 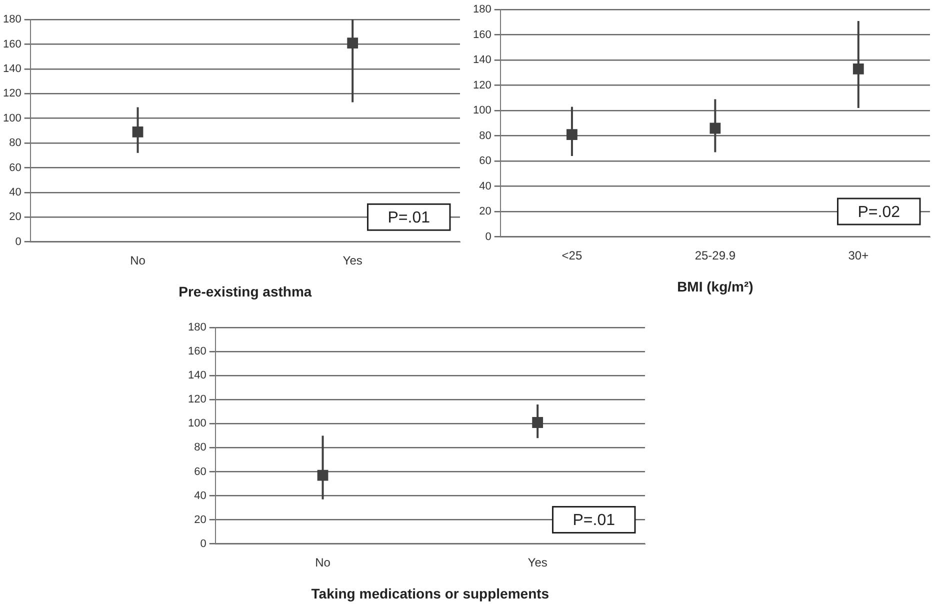 I want to click on x-axis-title: BMI (kg/m²), so click(x=715, y=286).